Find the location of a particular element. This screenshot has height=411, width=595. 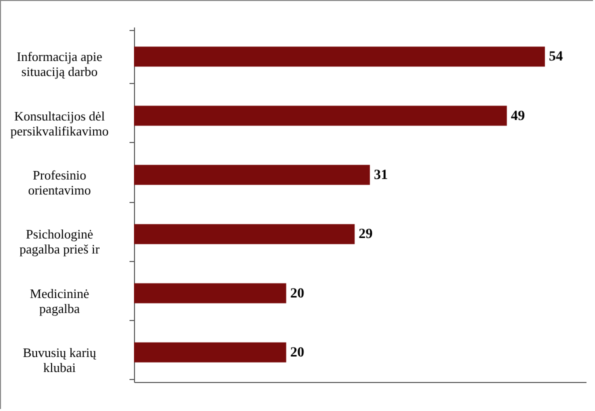

data-label: 49 is located at coordinates (517, 116).